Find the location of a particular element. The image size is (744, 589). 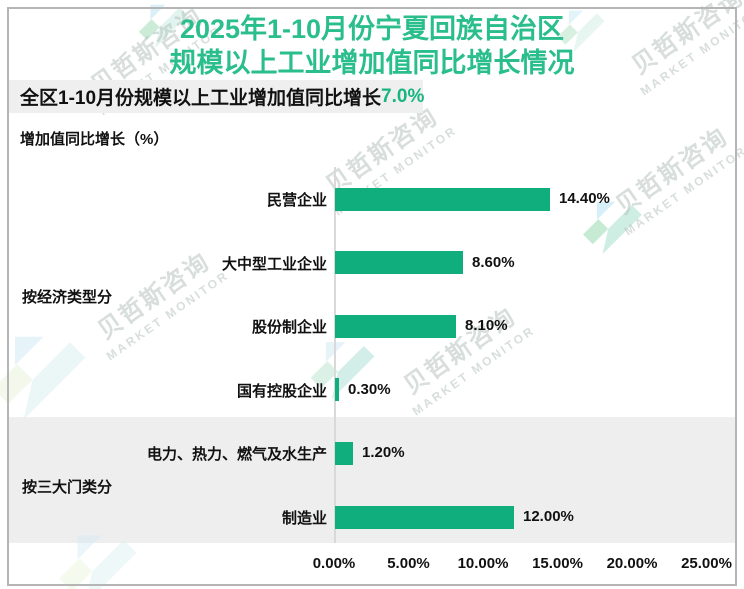

category-label: 股份制企业 is located at coordinates (289, 328).